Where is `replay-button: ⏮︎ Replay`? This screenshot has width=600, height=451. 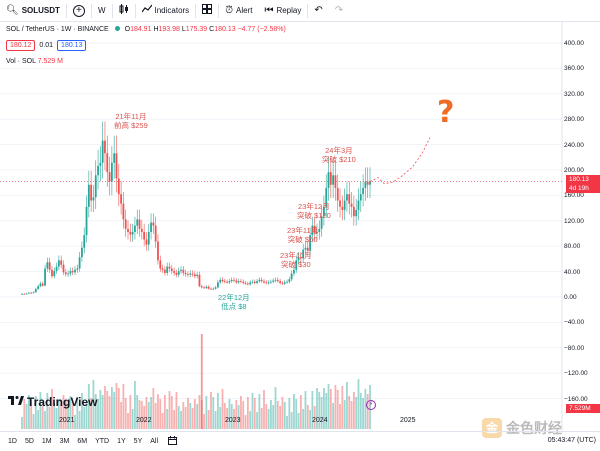 replay-button: ⏮︎ Replay is located at coordinates (282, 11).